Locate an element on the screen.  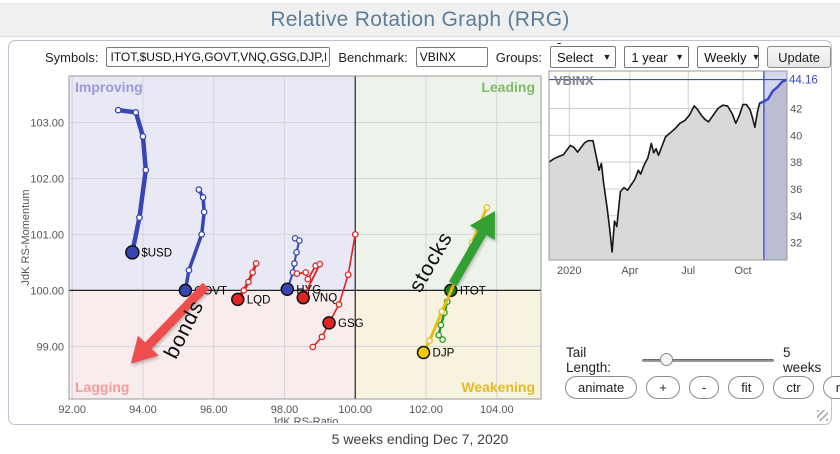
y-tick-label: 102.00 is located at coordinates (47, 179).